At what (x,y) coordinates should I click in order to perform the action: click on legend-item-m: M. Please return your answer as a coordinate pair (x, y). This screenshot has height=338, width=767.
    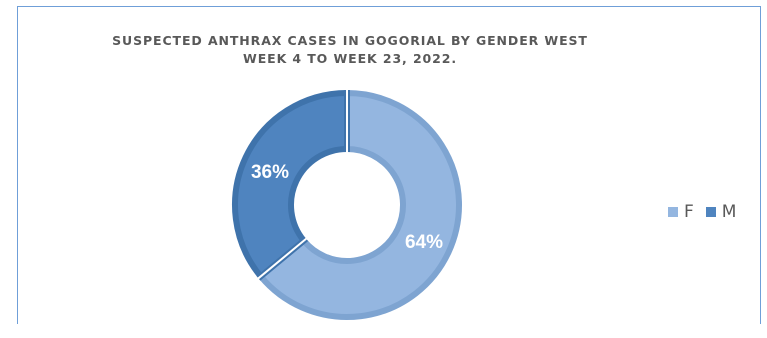
    Looking at the image, I should click on (721, 212).